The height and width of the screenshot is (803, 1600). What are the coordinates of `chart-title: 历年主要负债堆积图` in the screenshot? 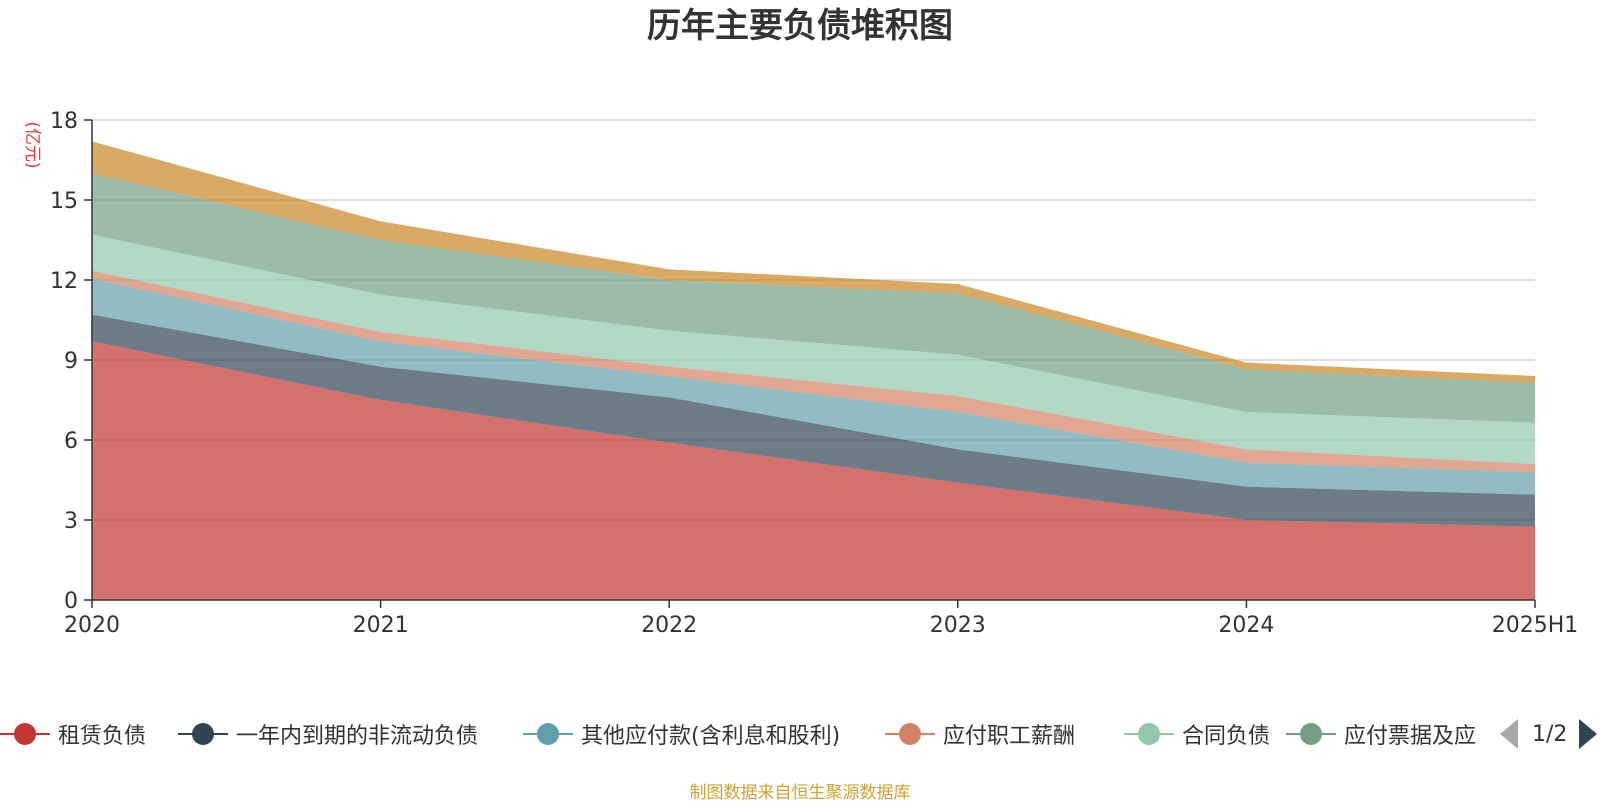 It's located at (800, 26).